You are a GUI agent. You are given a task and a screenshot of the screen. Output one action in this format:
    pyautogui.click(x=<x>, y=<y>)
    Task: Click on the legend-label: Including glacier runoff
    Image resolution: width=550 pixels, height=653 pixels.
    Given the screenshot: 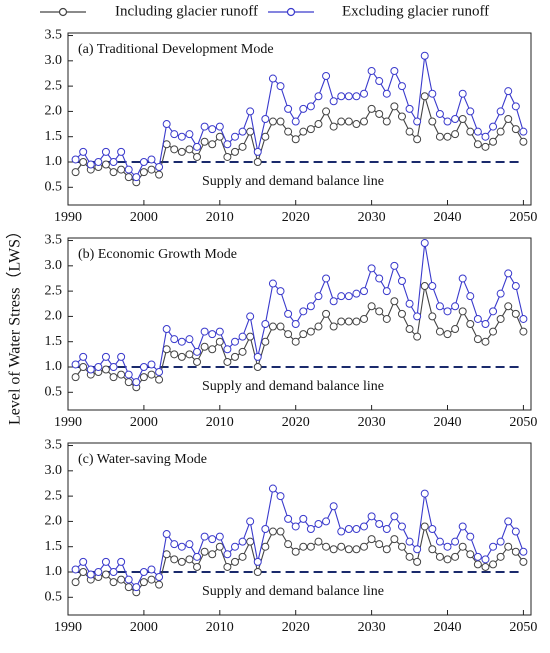 What is the action you would take?
    pyautogui.click(x=186, y=11)
    